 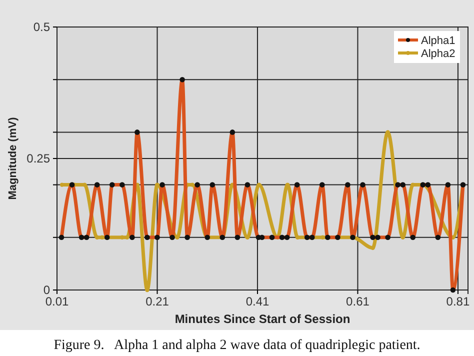 I want to click on legend-label: Alpha1, so click(x=438, y=41).